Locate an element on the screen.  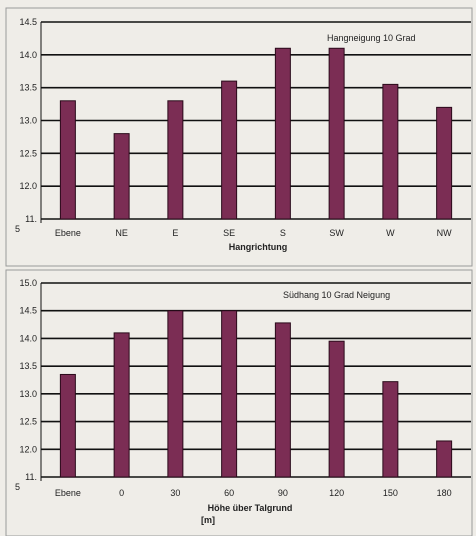
x-tick-label-1-5: 120 is located at coordinates (336, 493).